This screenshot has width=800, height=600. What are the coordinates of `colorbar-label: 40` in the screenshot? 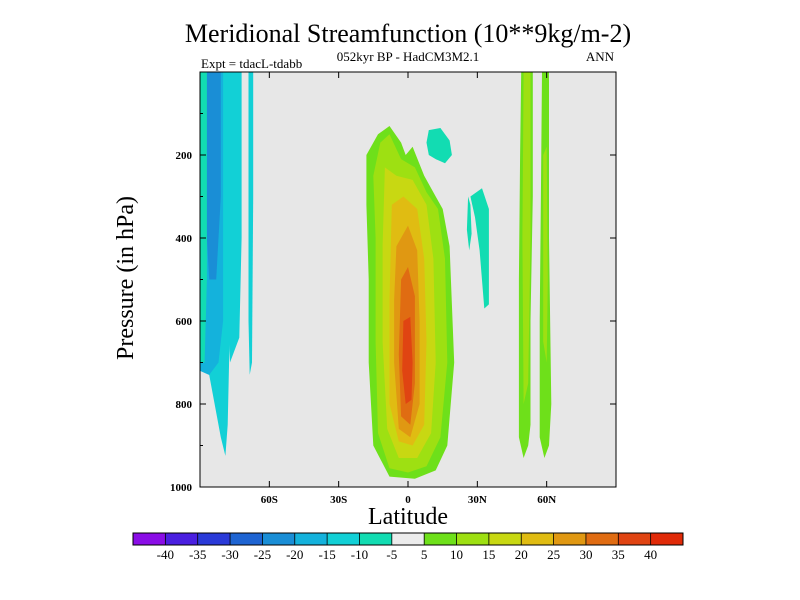 It's located at (650, 554).